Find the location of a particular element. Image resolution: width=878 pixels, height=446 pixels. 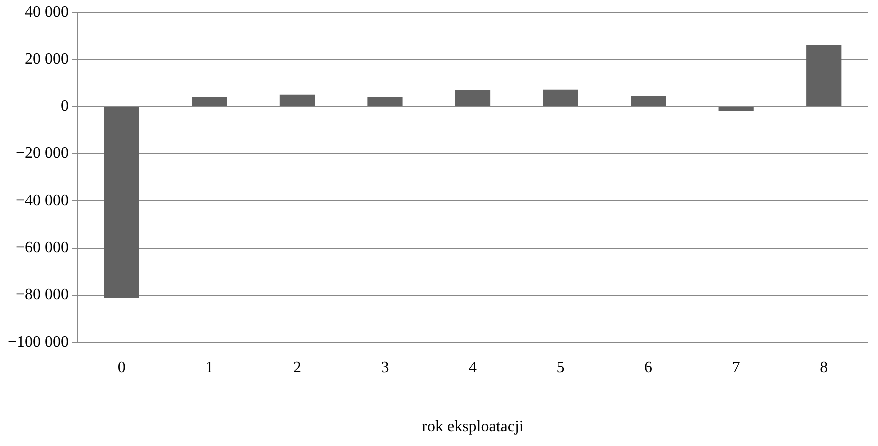

y-tick-label: −100 000 is located at coordinates (39, 342).